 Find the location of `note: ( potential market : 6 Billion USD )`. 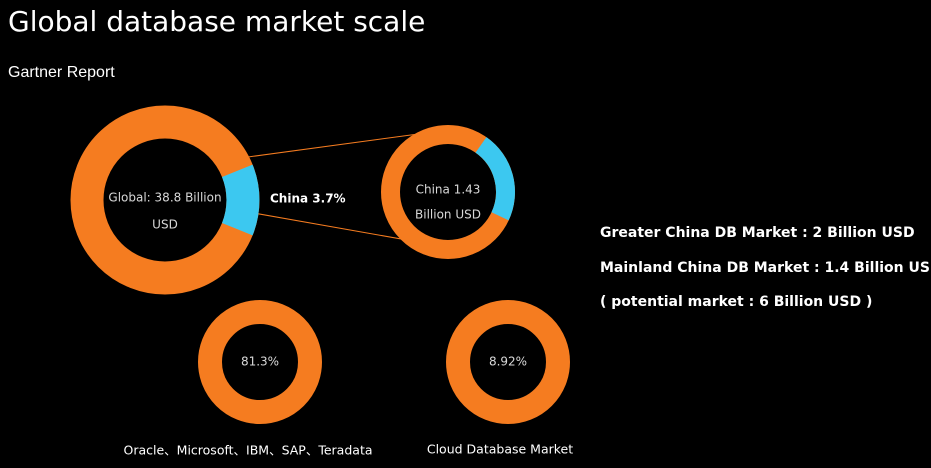

note: ( potential market : 6 Billion USD ) is located at coordinates (736, 302).